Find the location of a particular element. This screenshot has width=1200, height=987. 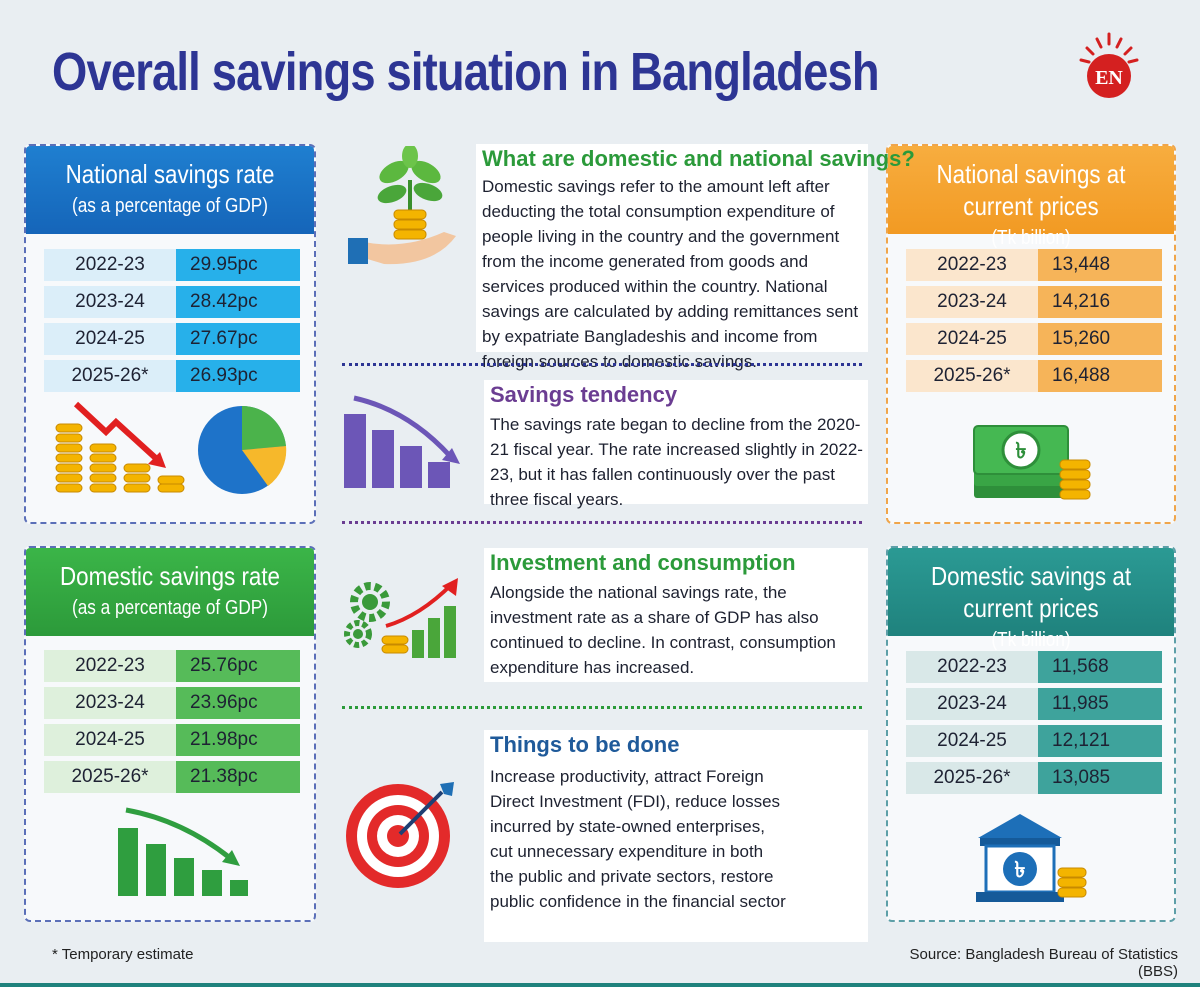

table-row: 2024-25 21.98pc is located at coordinates (175, 740).